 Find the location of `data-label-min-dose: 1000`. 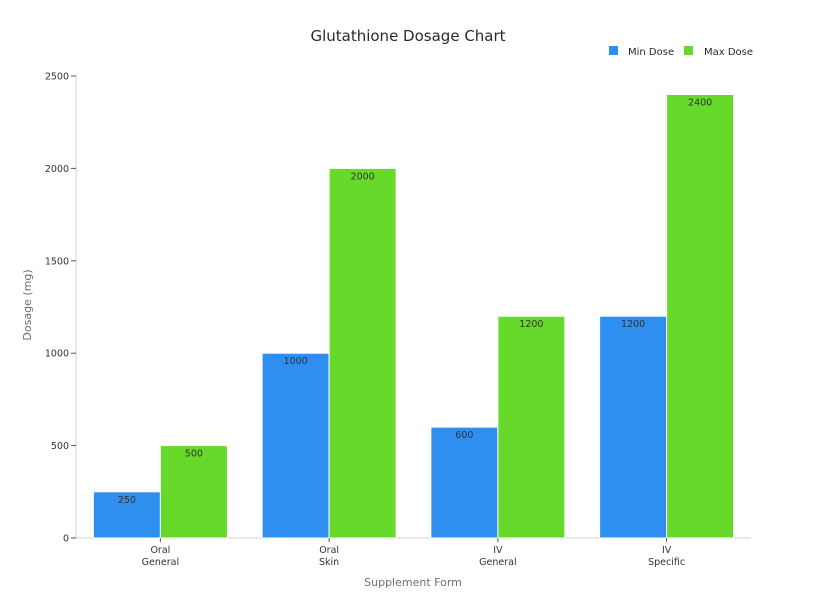

data-label-min-dose: 1000 is located at coordinates (296, 361).